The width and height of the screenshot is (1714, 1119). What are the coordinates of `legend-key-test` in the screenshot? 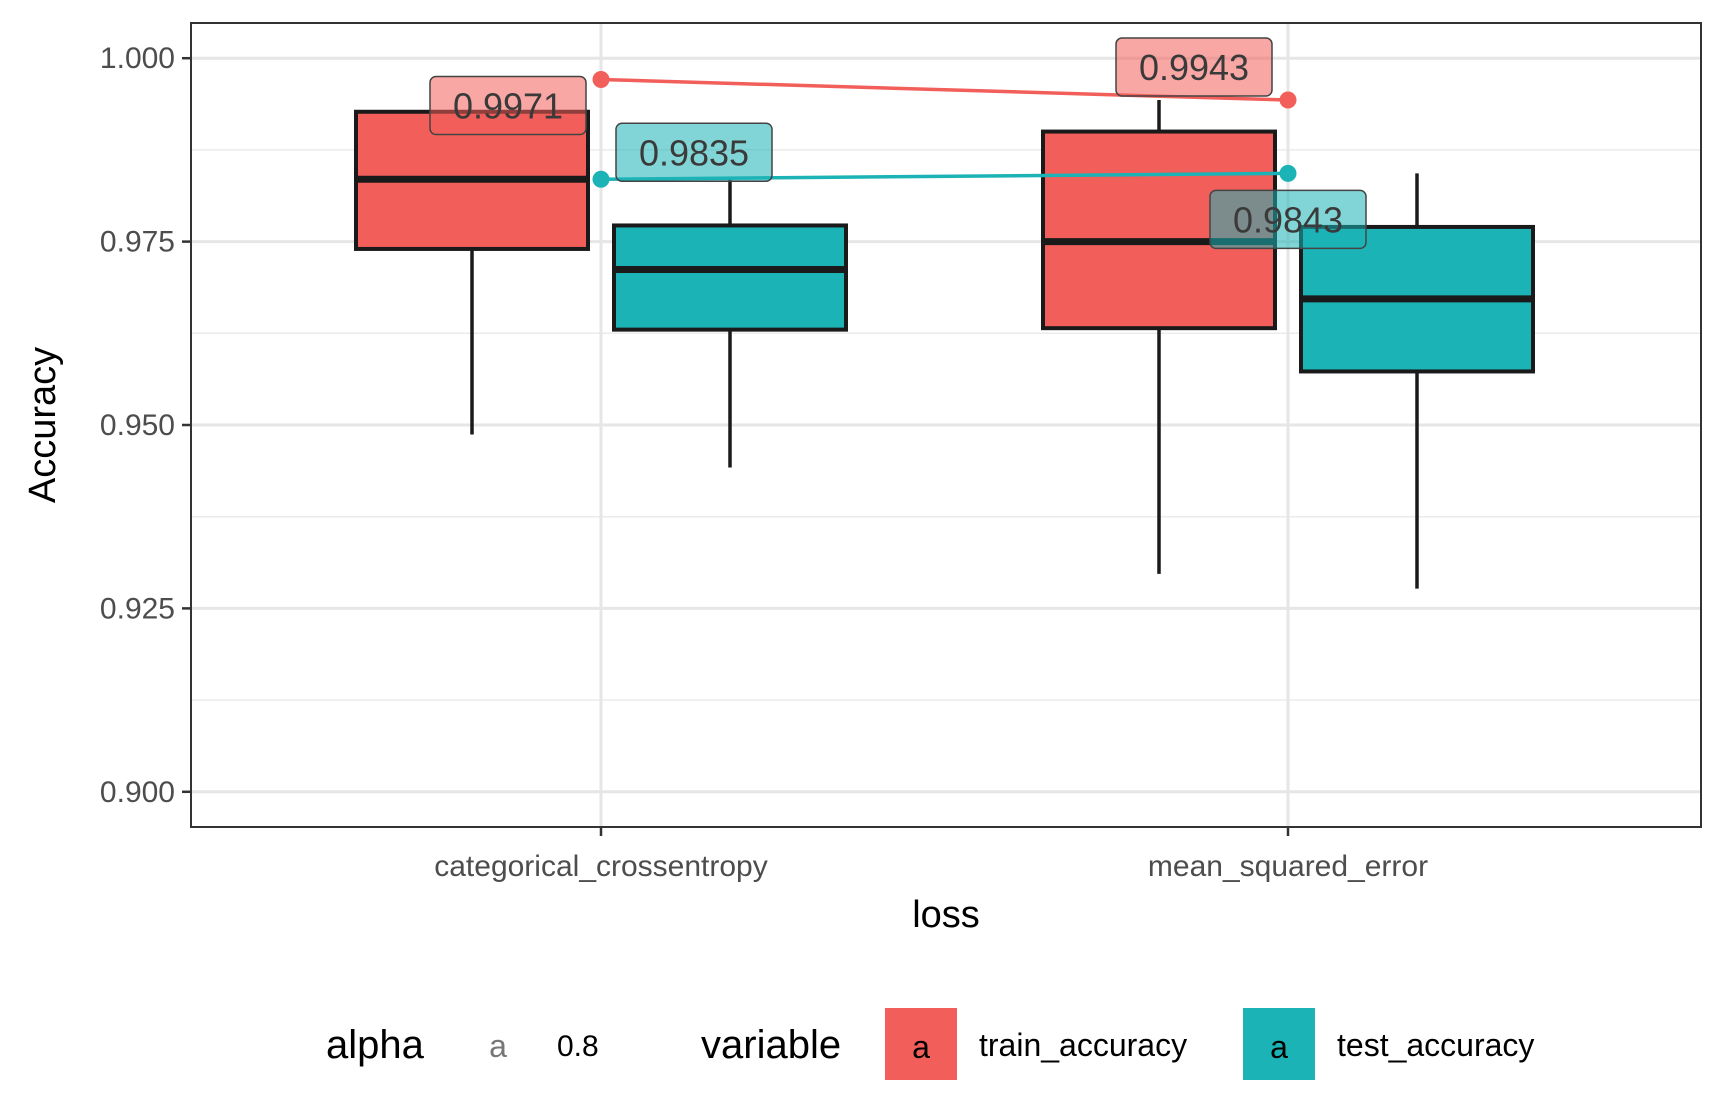 It's located at (1279, 1044).